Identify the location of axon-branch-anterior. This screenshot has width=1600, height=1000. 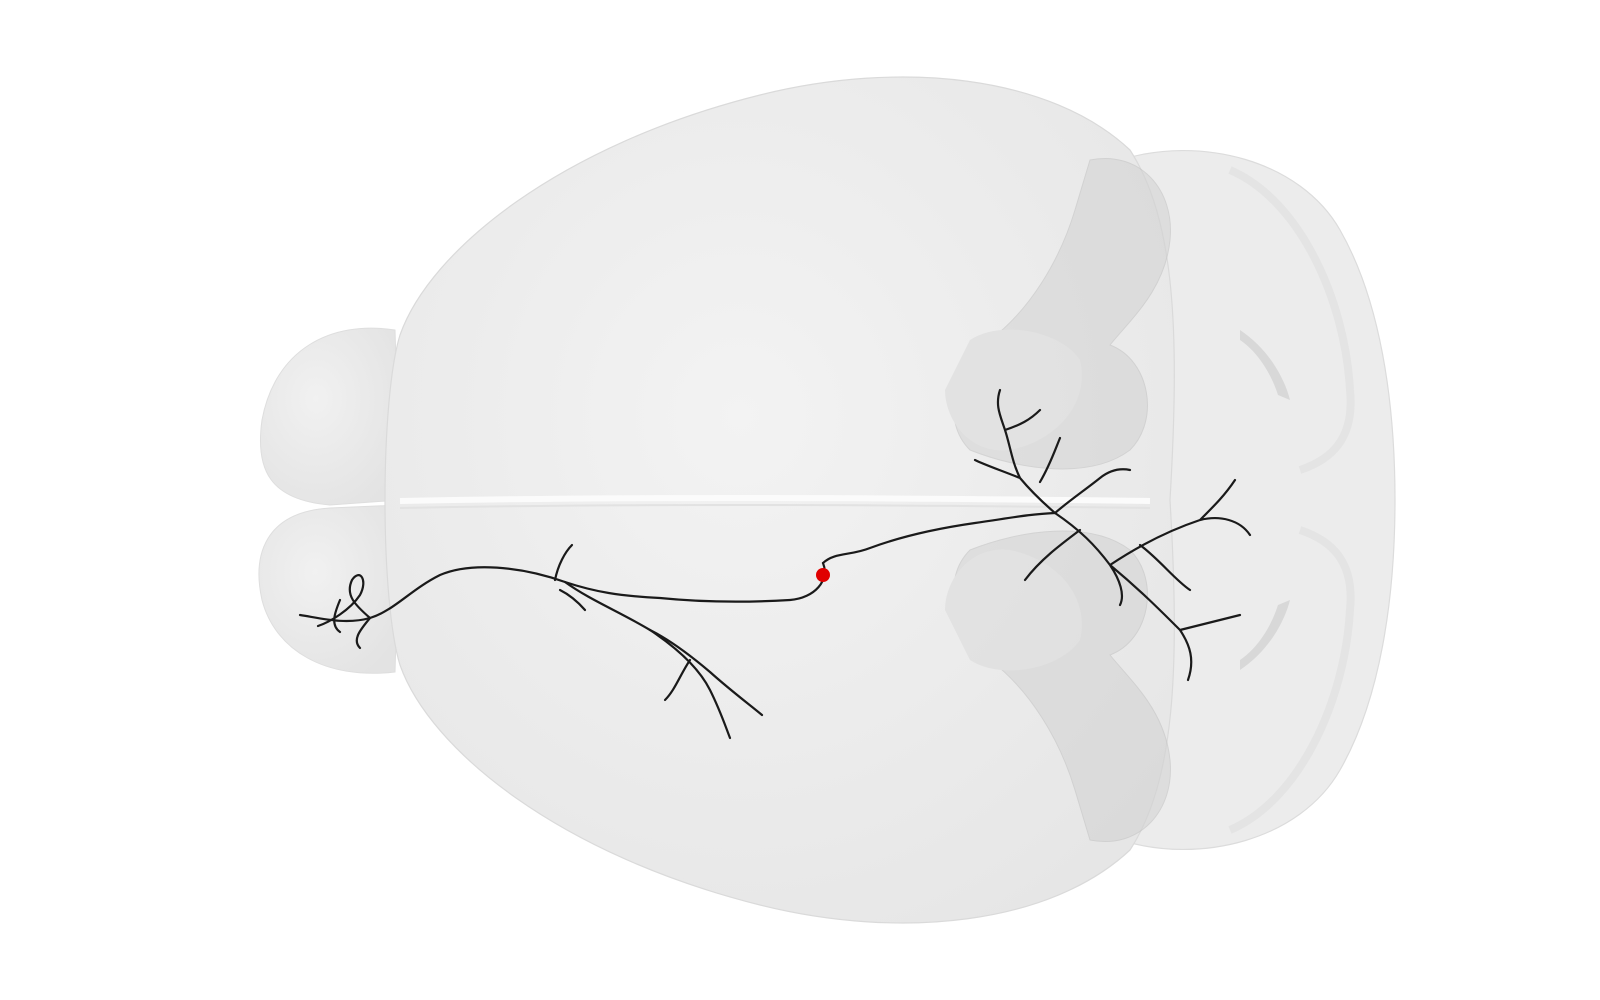
(647, 660).